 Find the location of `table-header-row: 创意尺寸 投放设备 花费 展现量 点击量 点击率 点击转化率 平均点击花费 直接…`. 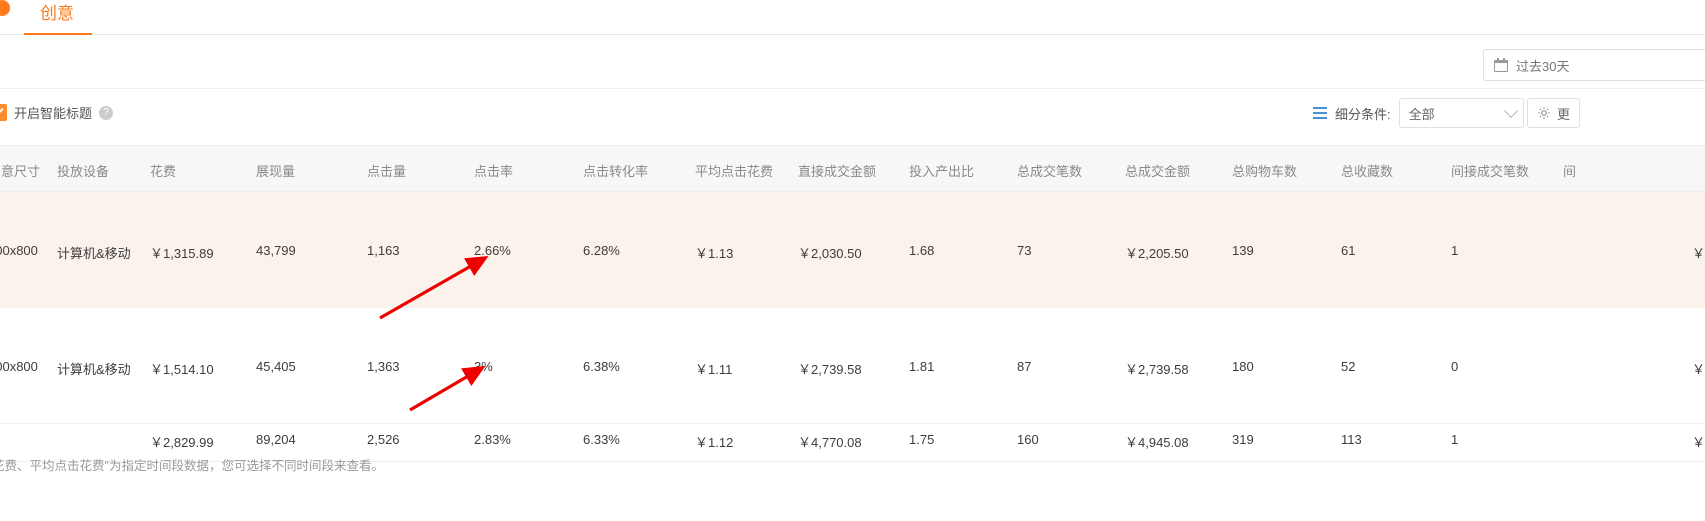

table-header-row: 创意尺寸 投放设备 花费 展现量 点击量 点击率 点击转化率 平均点击花费 直接… is located at coordinates (852, 168).